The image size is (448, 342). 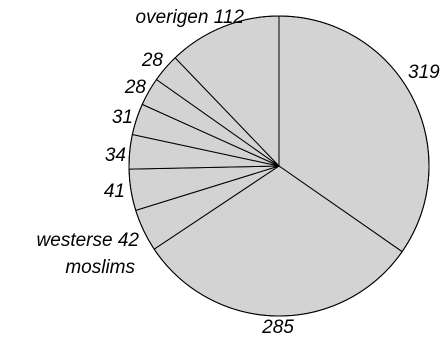 What do you see at coordinates (122, 117) in the screenshot?
I see `label-31: 31` at bounding box center [122, 117].